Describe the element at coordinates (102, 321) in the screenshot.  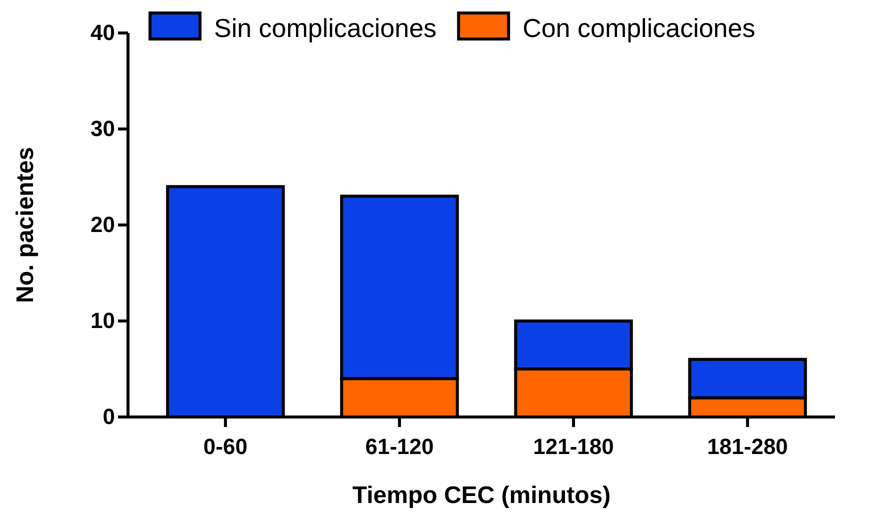
I see `y-tick-label: 10` at that location.